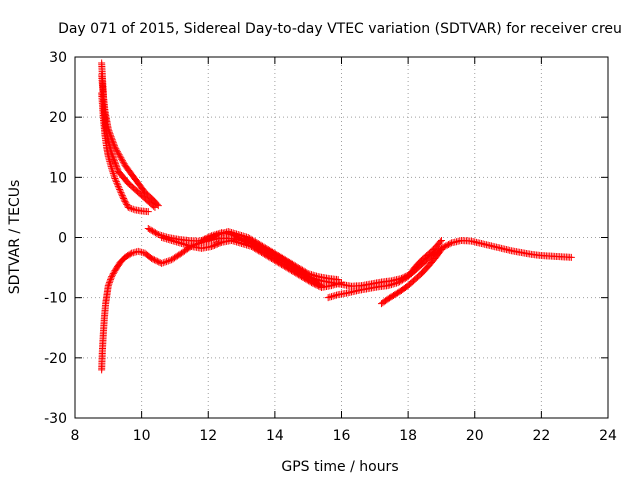  Describe the element at coordinates (55, 359) in the screenshot. I see `y-tick-label: -20` at that location.